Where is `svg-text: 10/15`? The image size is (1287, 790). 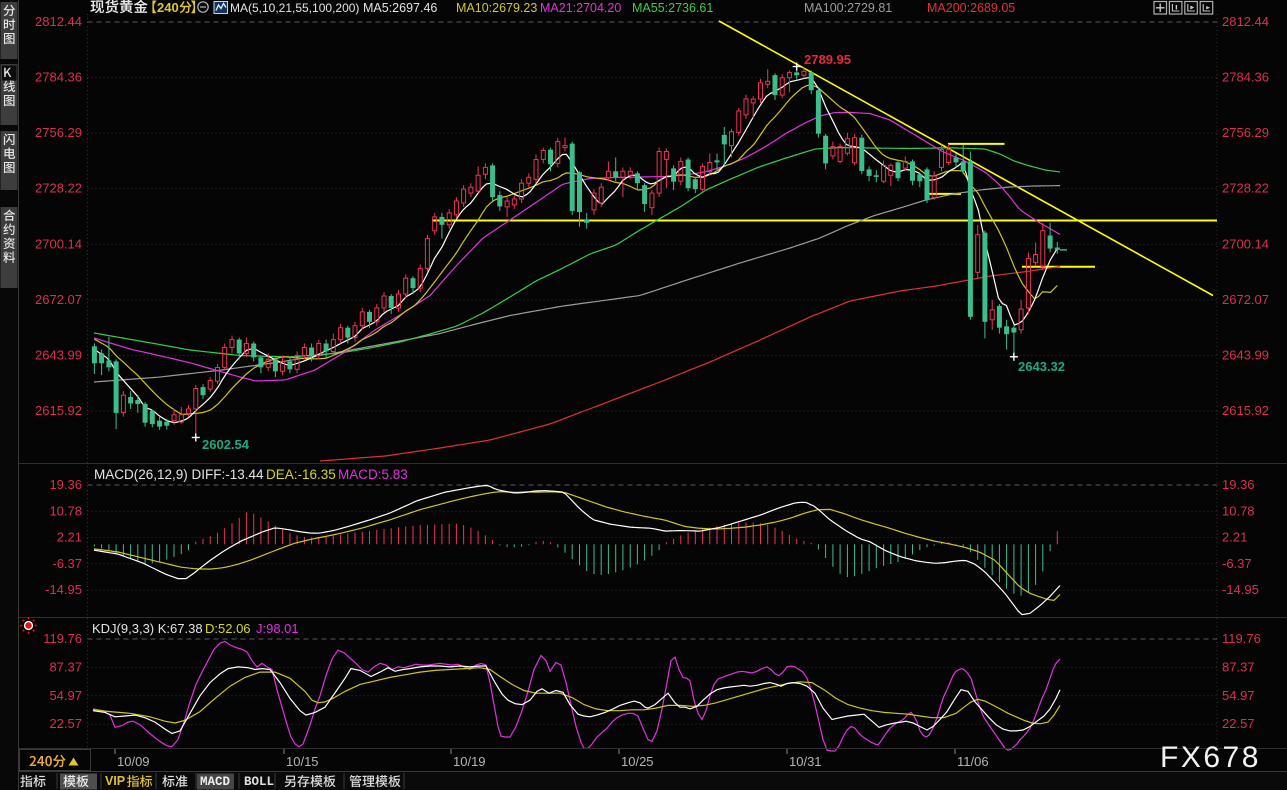 svg-text: 10/15 is located at coordinates (302, 761).